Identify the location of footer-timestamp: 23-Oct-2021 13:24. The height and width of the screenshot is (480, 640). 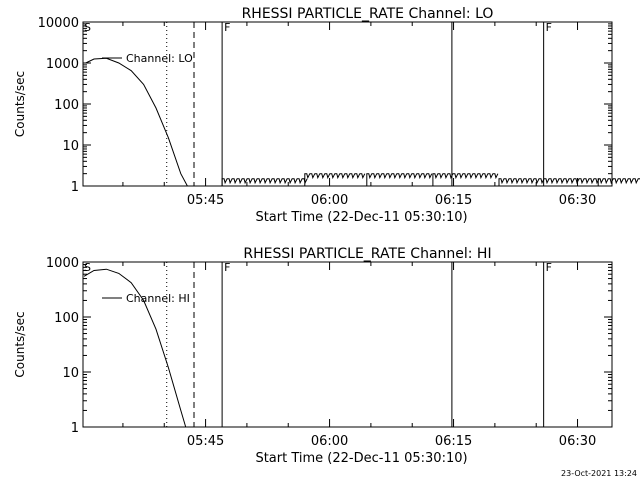
(599, 473).